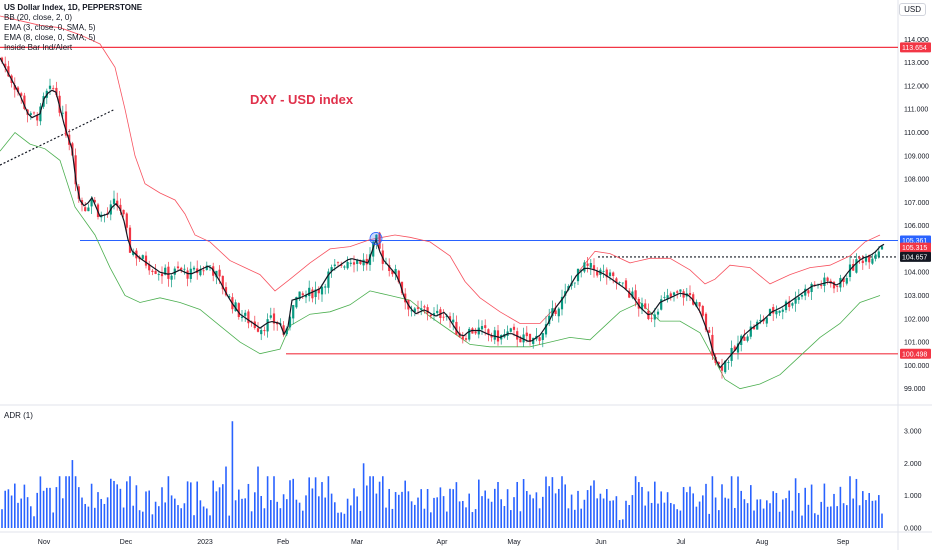 The height and width of the screenshot is (550, 932). Describe the element at coordinates (38, 47) in the screenshot. I see `indicator-inside-bar: Inside Bar Ind/Alert` at that location.